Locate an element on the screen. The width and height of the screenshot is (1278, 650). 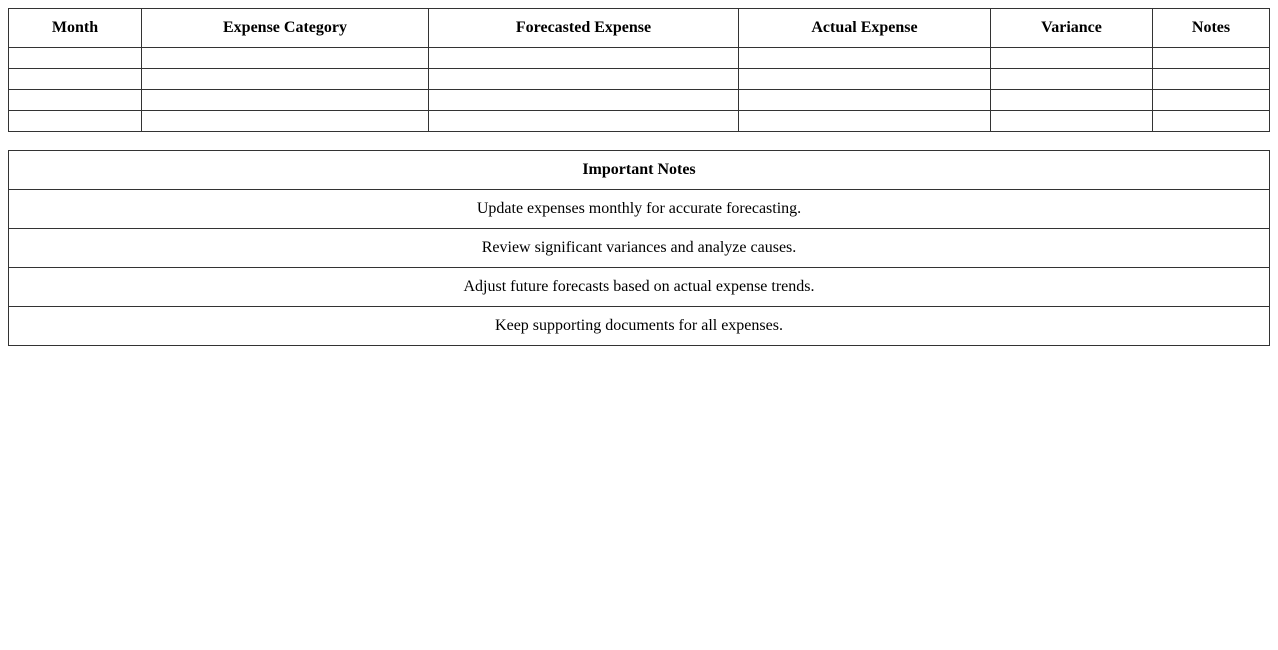
header-month: Month is located at coordinates (75, 28).